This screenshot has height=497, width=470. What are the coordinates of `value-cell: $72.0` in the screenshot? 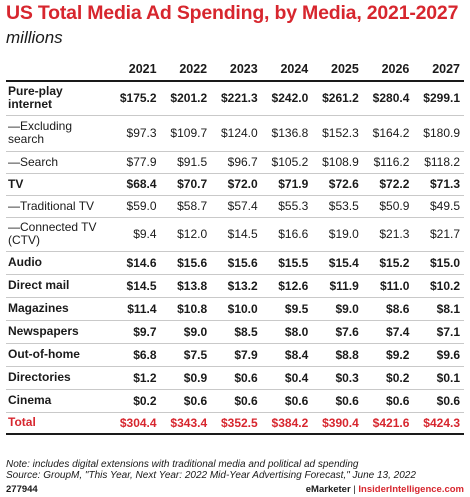 It's located at (236, 184).